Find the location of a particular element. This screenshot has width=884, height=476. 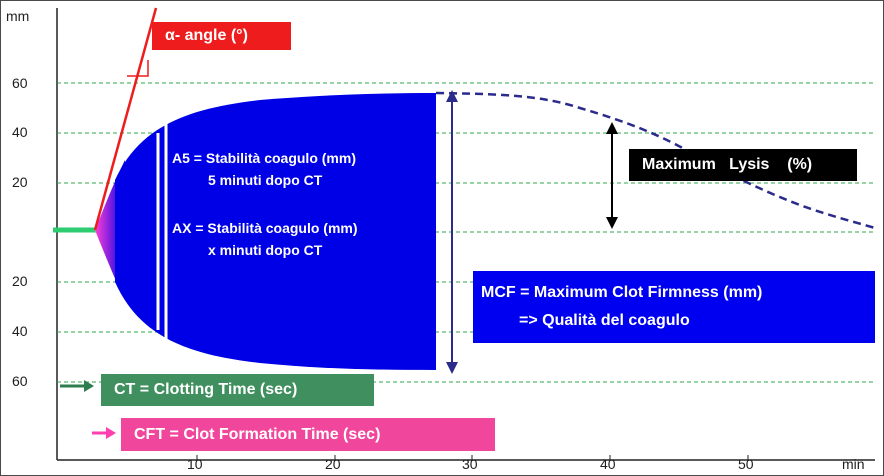

x-axis-ticks is located at coordinates (472, 457).